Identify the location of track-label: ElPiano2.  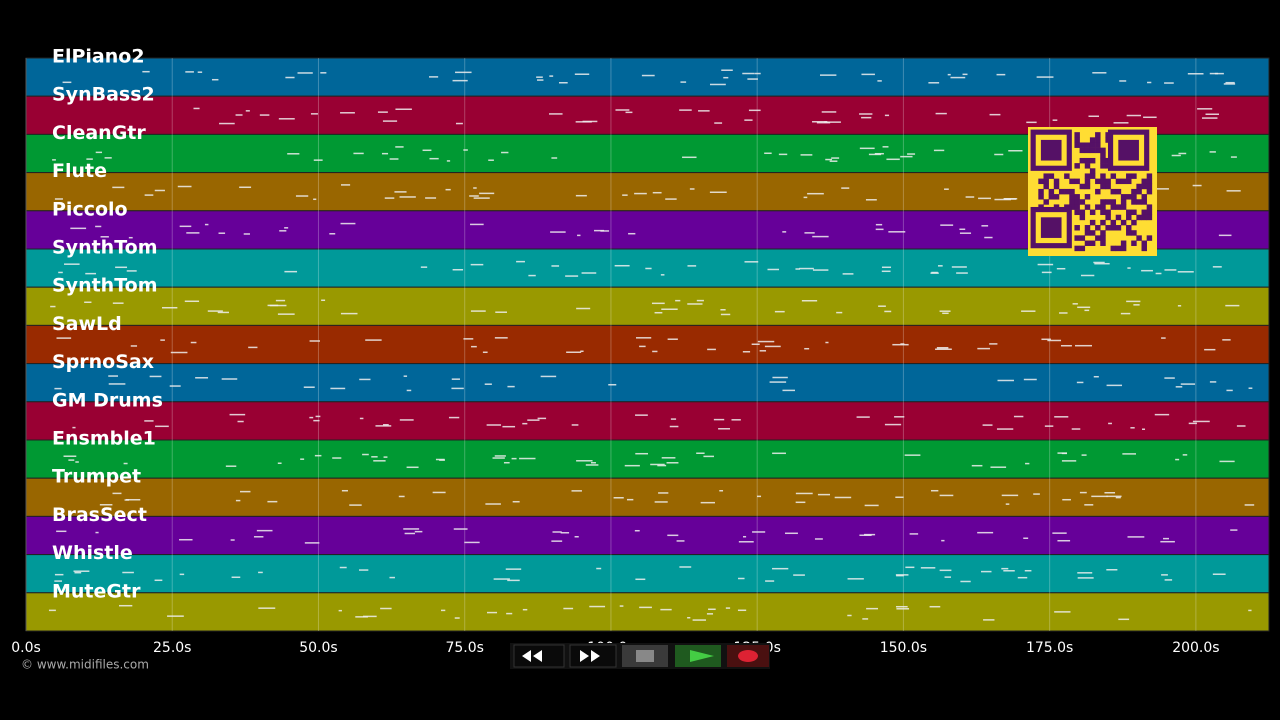
(98, 57).